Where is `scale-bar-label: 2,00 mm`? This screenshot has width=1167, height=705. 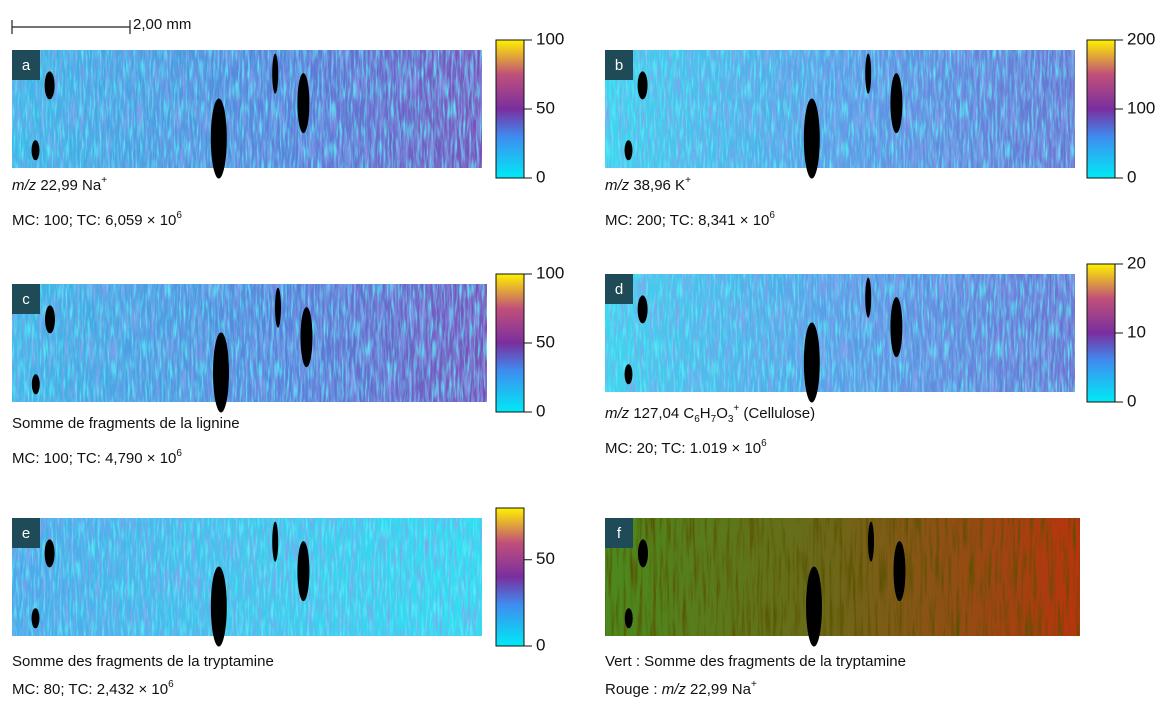
scale-bar-label: 2,00 mm is located at coordinates (162, 24).